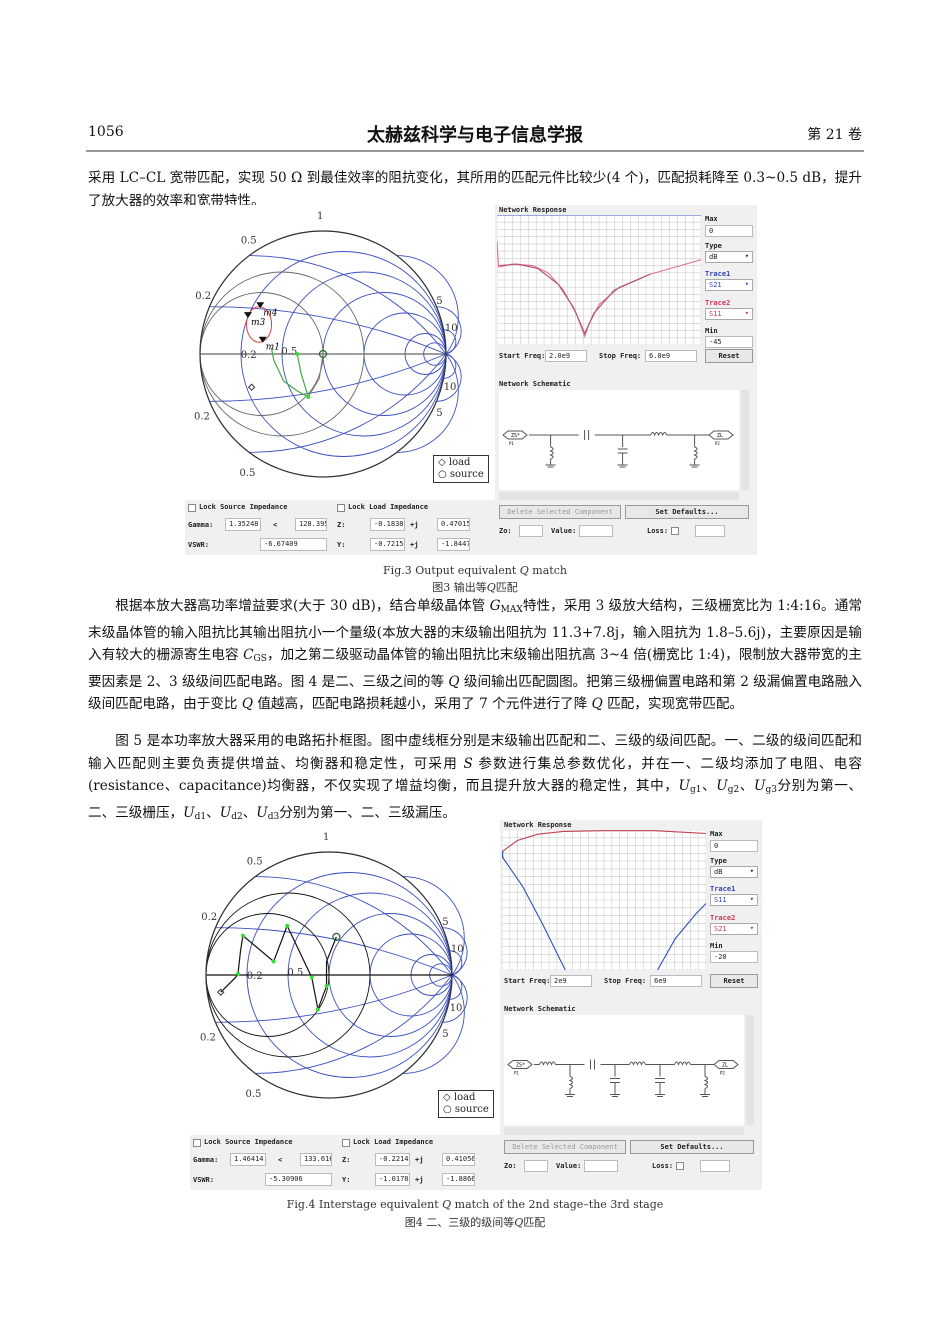 The image size is (950, 1333). Describe the element at coordinates (534, 910) in the screenshot. I see `response-curve-s11` at that location.